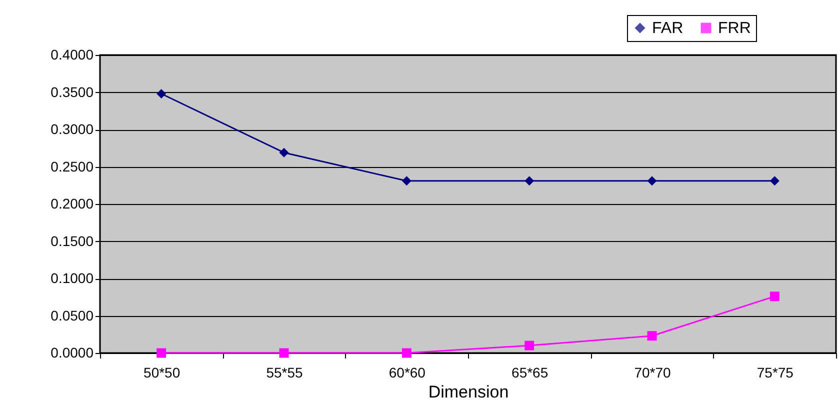 This screenshot has height=412, width=838. Describe the element at coordinates (72, 129) in the screenshot. I see `y-tick-label: 0.3000` at that location.